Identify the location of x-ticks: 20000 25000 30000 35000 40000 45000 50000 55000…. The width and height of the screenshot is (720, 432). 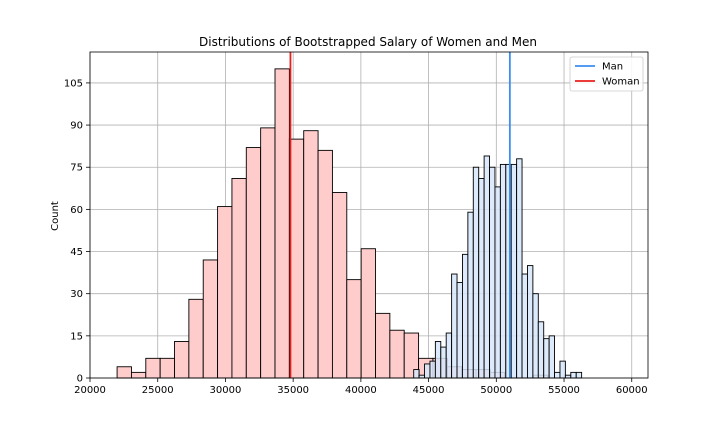
(361, 387).